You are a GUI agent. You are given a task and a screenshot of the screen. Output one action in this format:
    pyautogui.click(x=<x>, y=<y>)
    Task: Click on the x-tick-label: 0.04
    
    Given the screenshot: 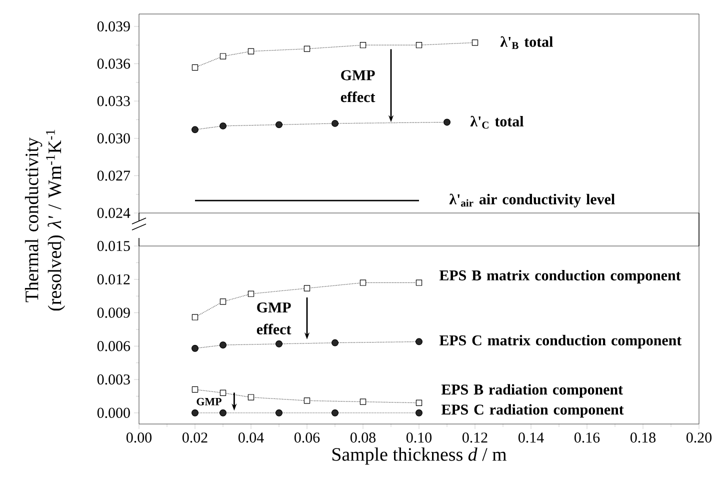 What is the action you would take?
    pyautogui.click(x=251, y=437)
    